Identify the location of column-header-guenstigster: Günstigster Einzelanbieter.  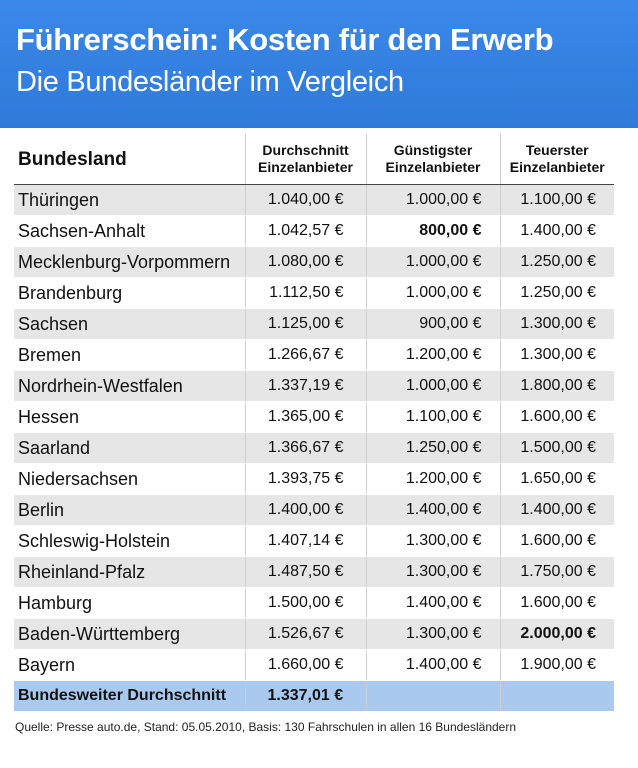
(432, 159).